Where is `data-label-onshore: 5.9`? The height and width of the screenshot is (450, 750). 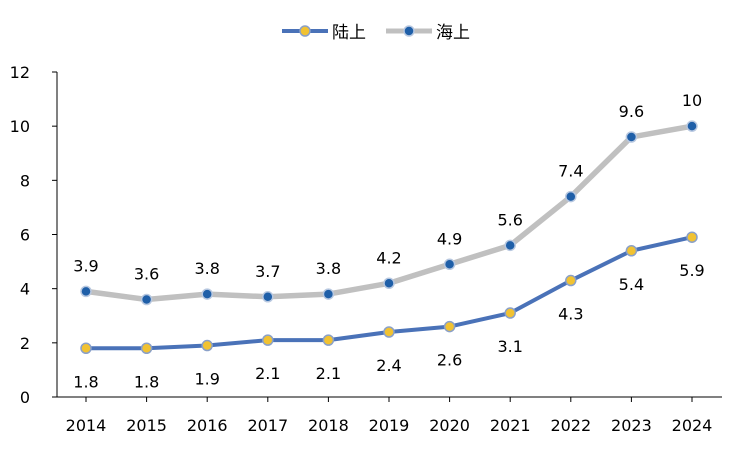
data-label-onshore: 5.9 is located at coordinates (691, 270).